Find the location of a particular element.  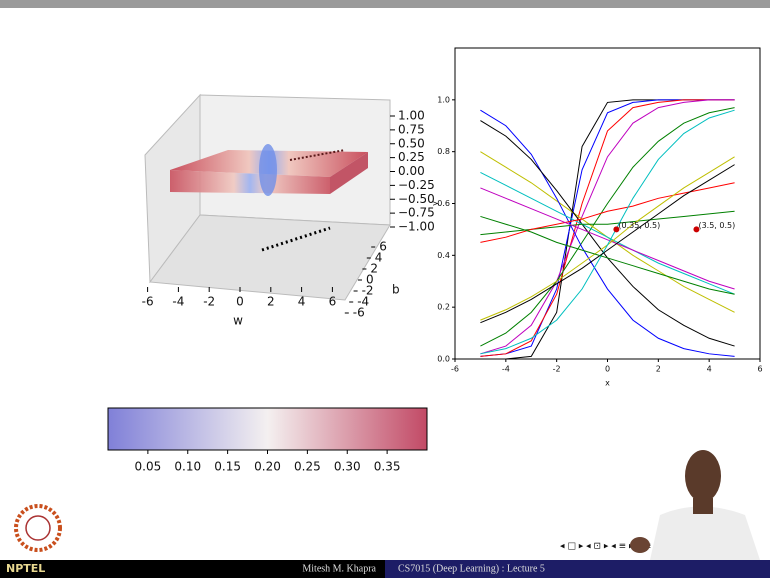

trajectory is located at coordinates (317, 155).